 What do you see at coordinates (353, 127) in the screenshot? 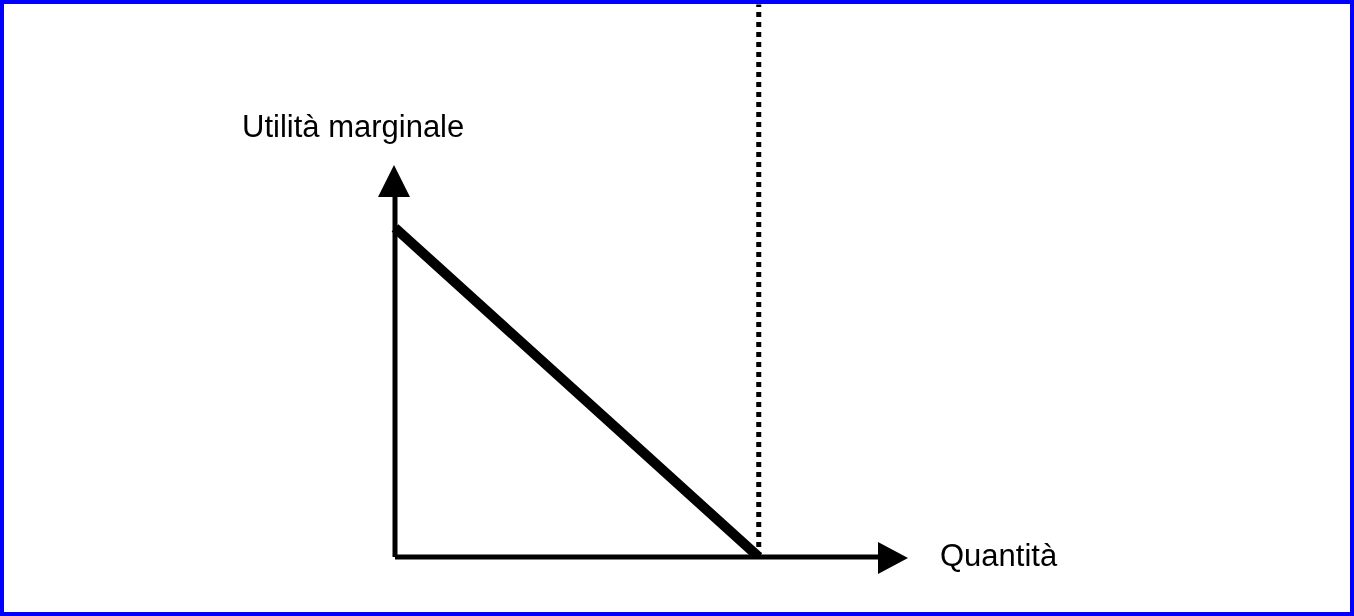
I see `y-axis-title: Utilità marginale` at bounding box center [353, 127].